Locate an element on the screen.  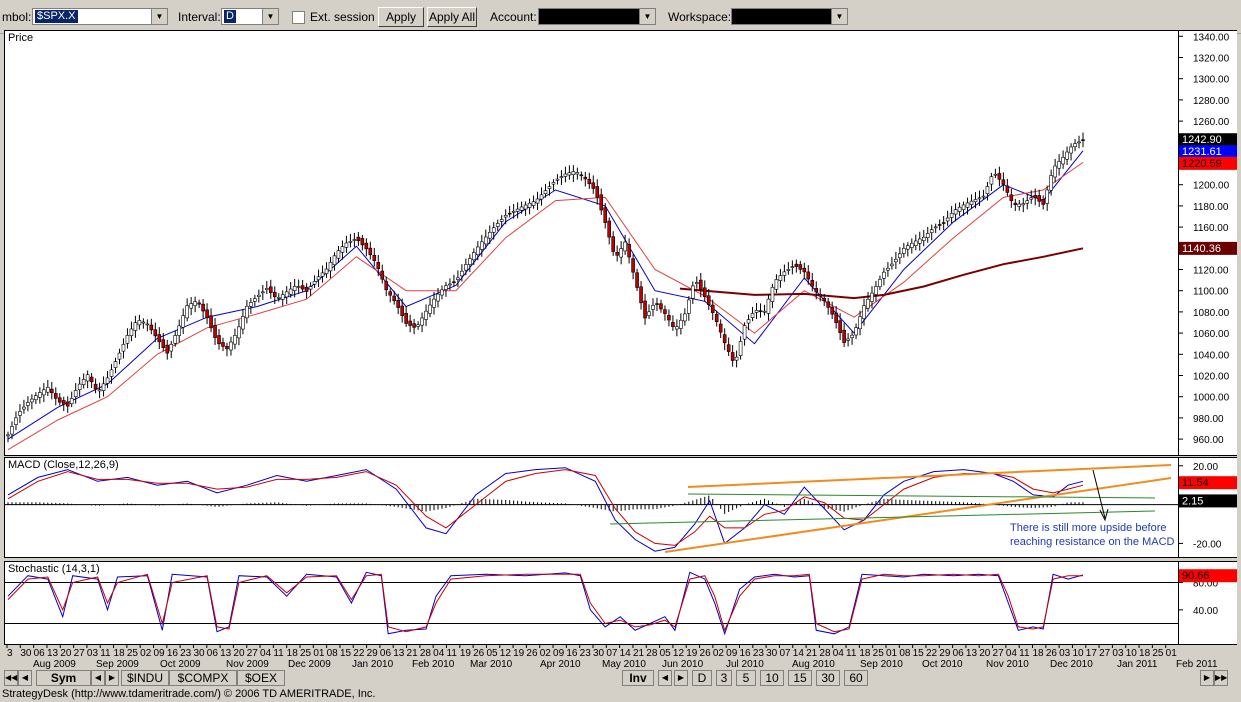
stochastic-panel: Stochastic (14,3,1) is located at coordinates (591, 603).